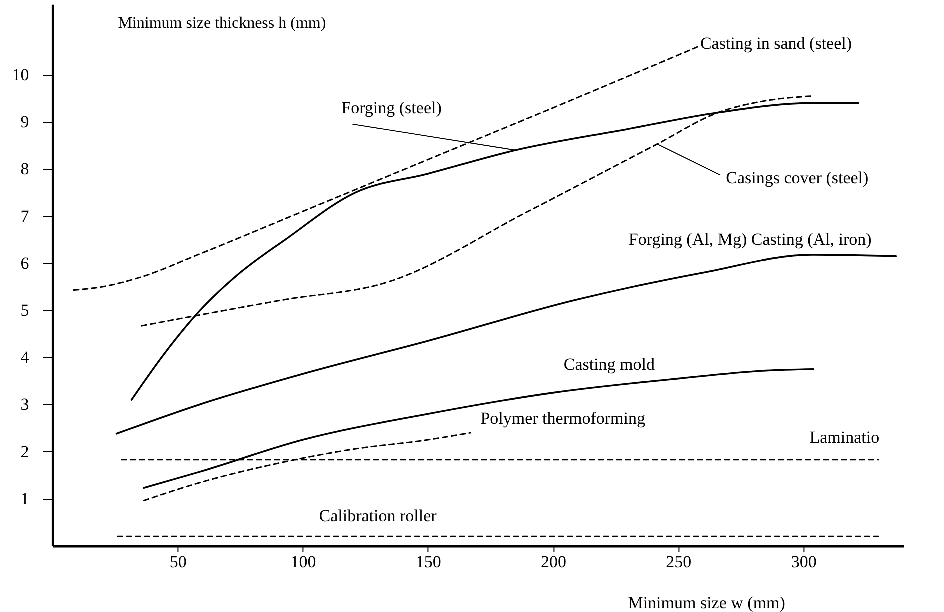 Image resolution: width=944 pixels, height=612 pixels. What do you see at coordinates (222, 23) in the screenshot?
I see `y-axis-title: Minimum size thickness h (mm)` at bounding box center [222, 23].